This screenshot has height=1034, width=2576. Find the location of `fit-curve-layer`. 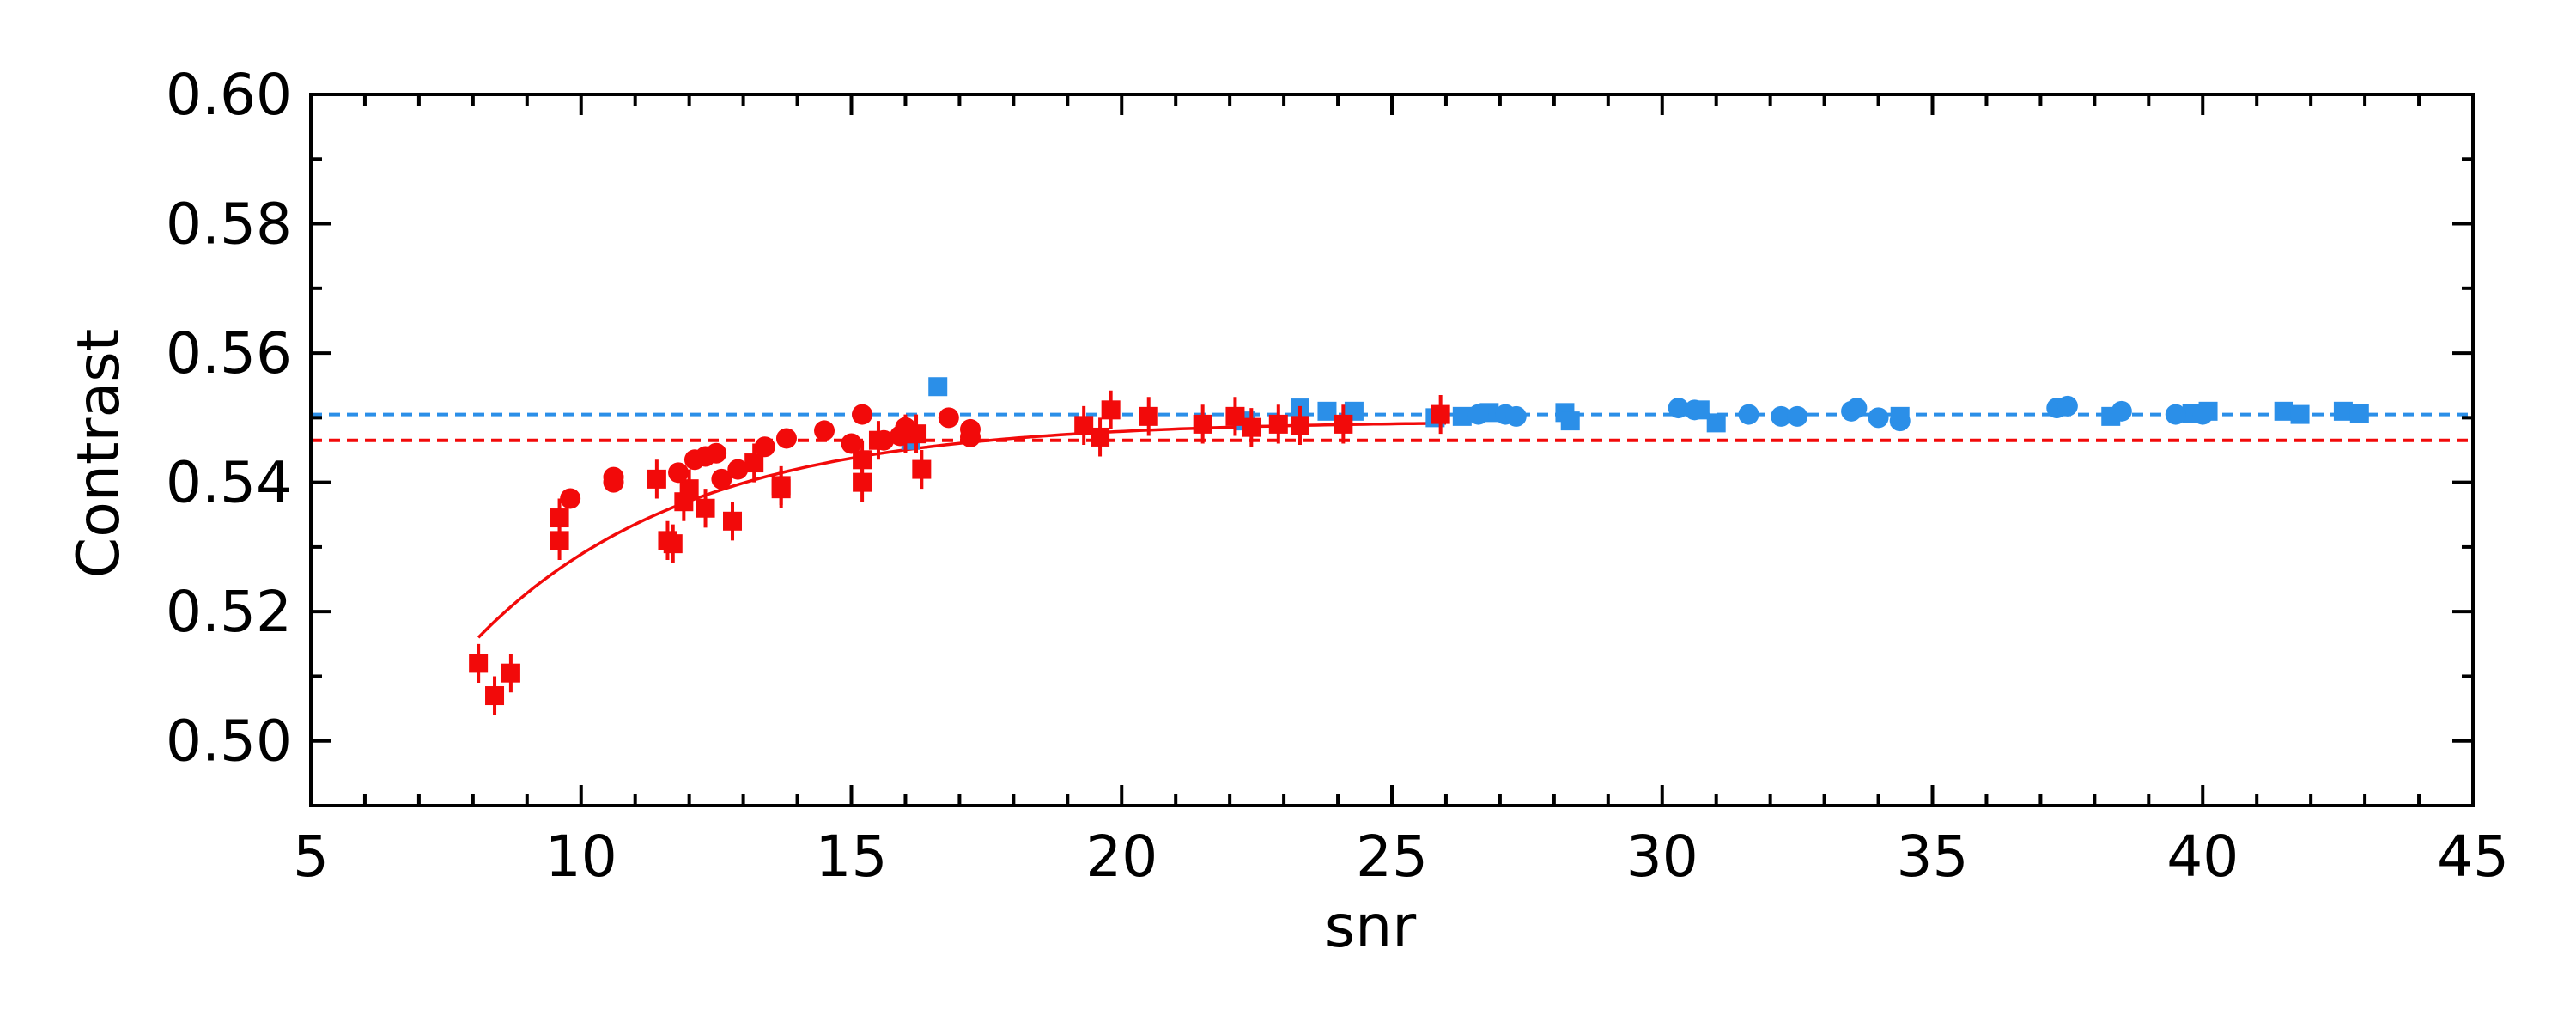

fit-curve-layer is located at coordinates (962, 530).